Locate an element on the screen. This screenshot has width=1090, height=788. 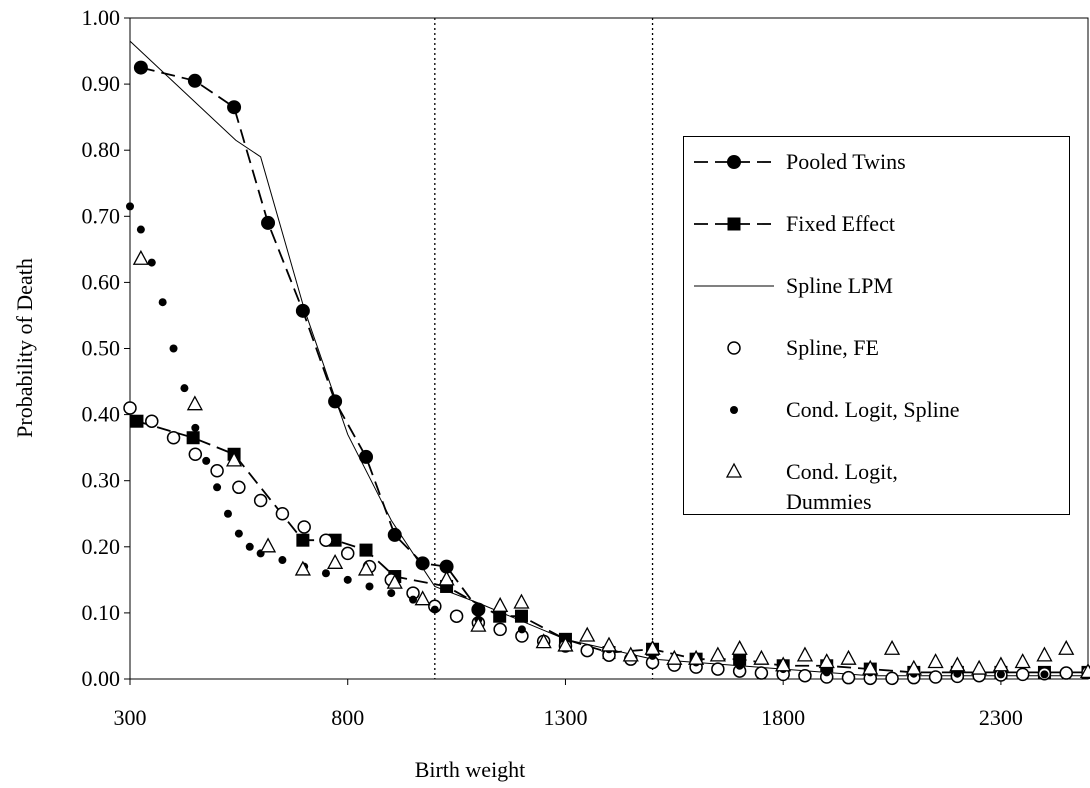
y-tick-label: 0.50 is located at coordinates (101, 348).